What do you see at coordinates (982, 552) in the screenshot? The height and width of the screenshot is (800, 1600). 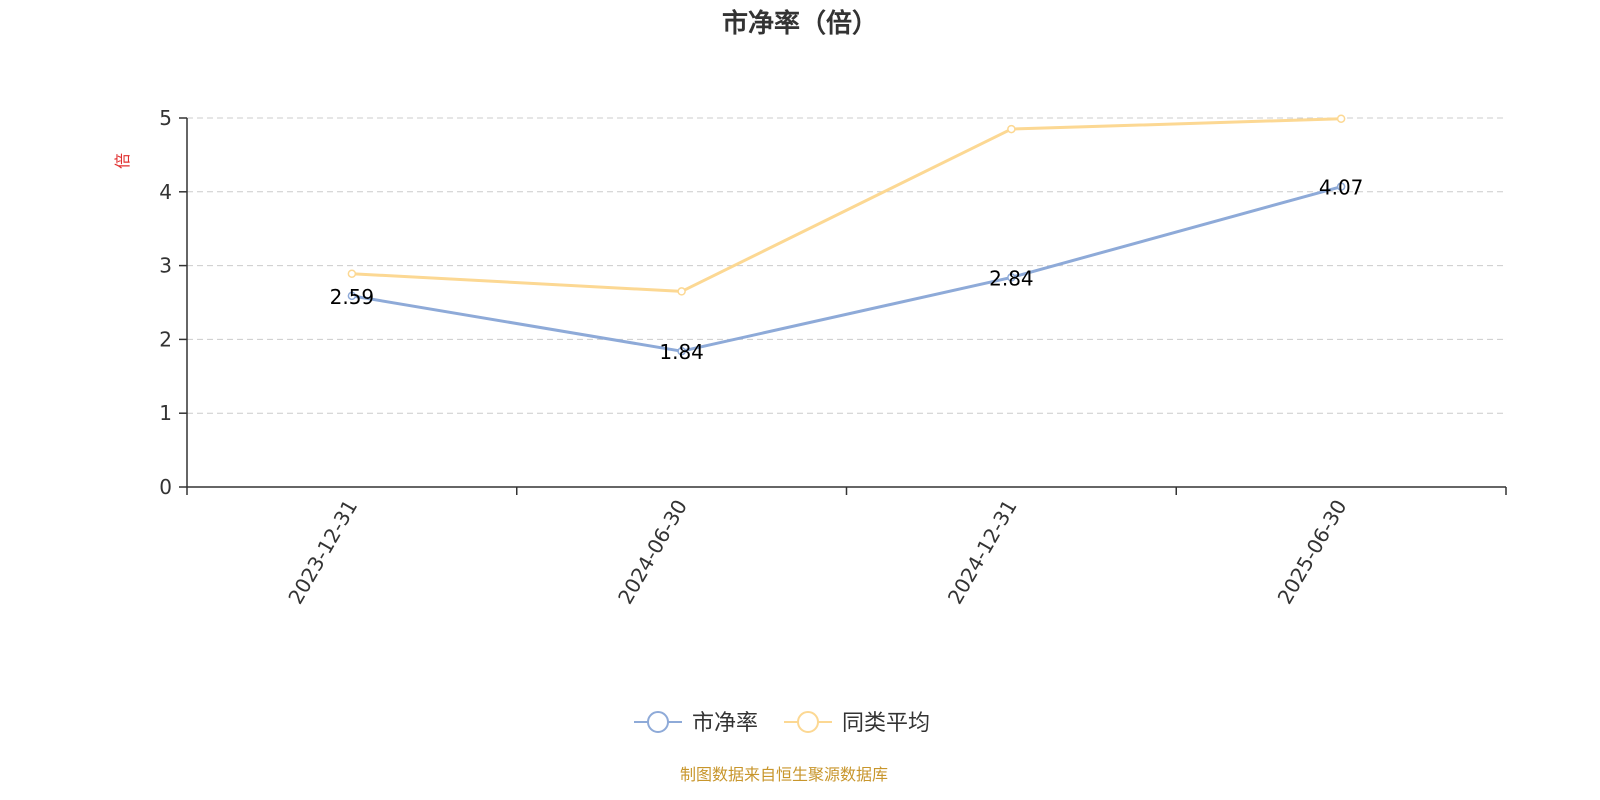 I see `x-tick-label: 2024-12-31` at bounding box center [982, 552].